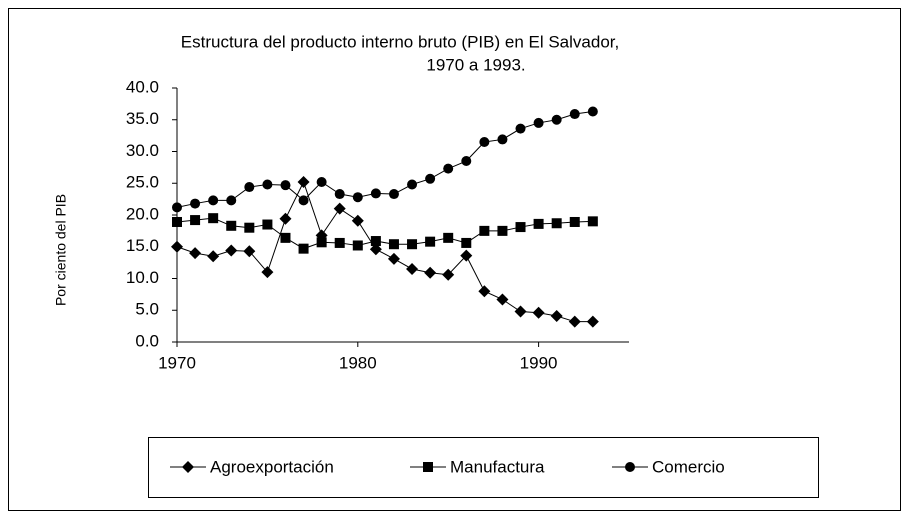 The height and width of the screenshot is (512, 910). What do you see at coordinates (142, 182) in the screenshot?
I see `y-tick-label: 25.0` at bounding box center [142, 182].